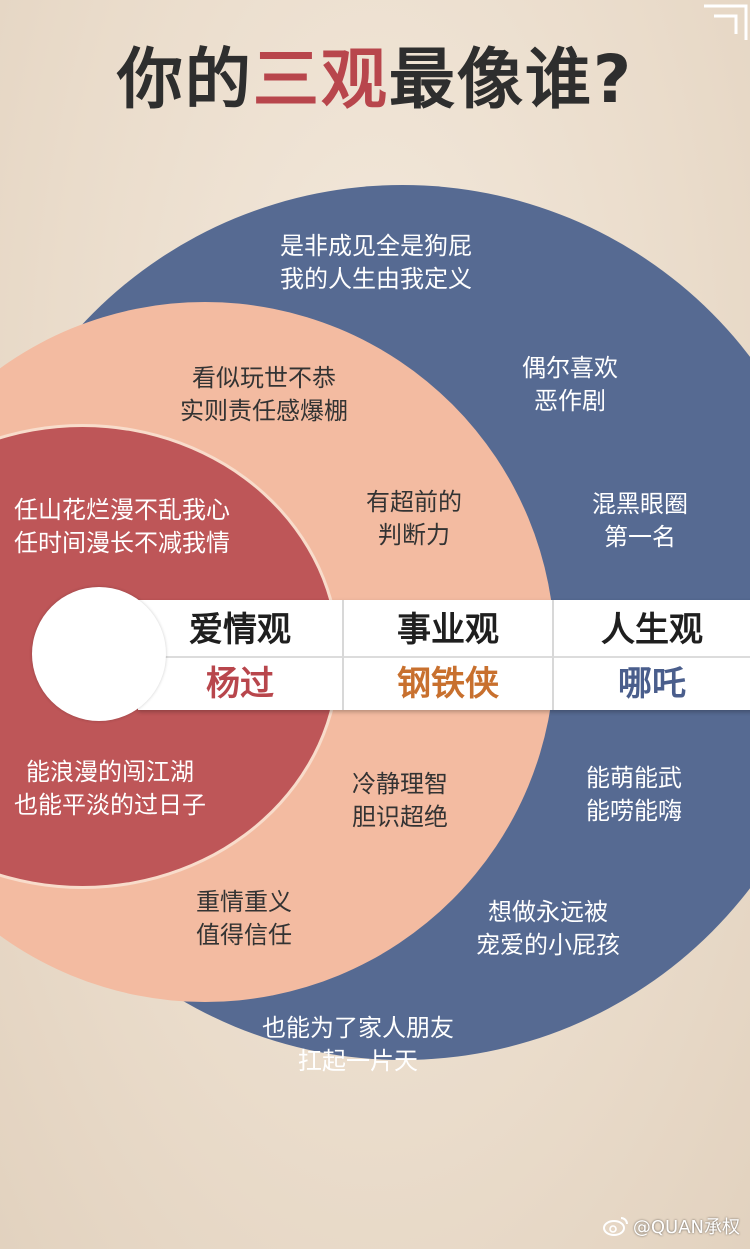  Describe the element at coordinates (376, 262) in the screenshot. I see `outer-label-top: 是非成见全是狗屁 我的人生由我定义` at that location.